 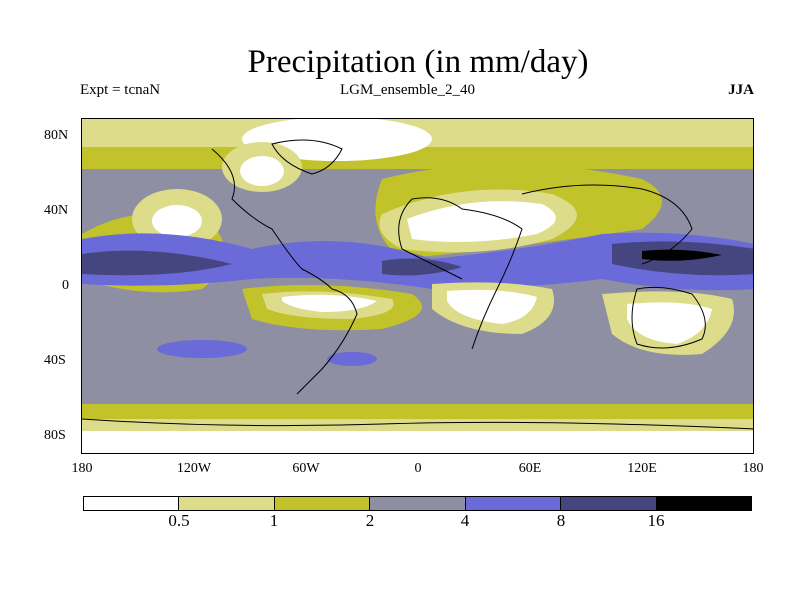 What do you see at coordinates (418, 468) in the screenshot?
I see `lon-tick: 0` at bounding box center [418, 468].